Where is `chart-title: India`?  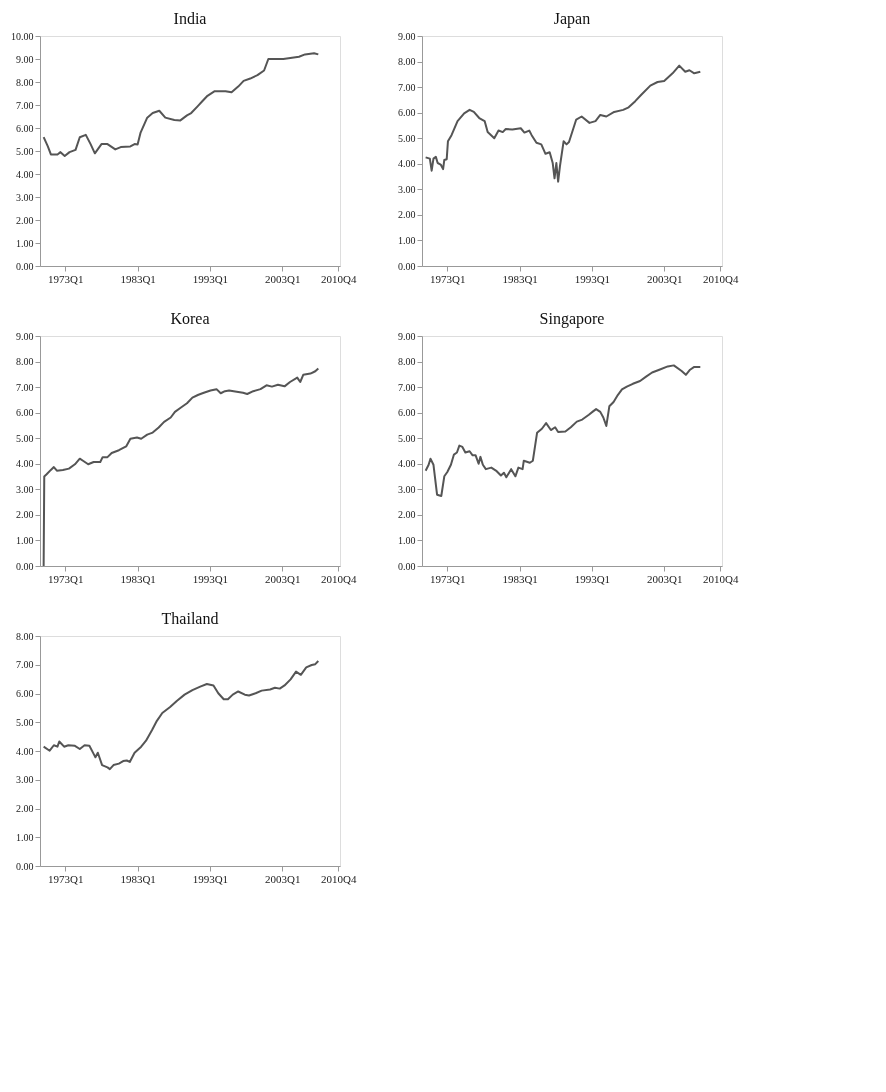
chart-title: India is located at coordinates (190, 18).